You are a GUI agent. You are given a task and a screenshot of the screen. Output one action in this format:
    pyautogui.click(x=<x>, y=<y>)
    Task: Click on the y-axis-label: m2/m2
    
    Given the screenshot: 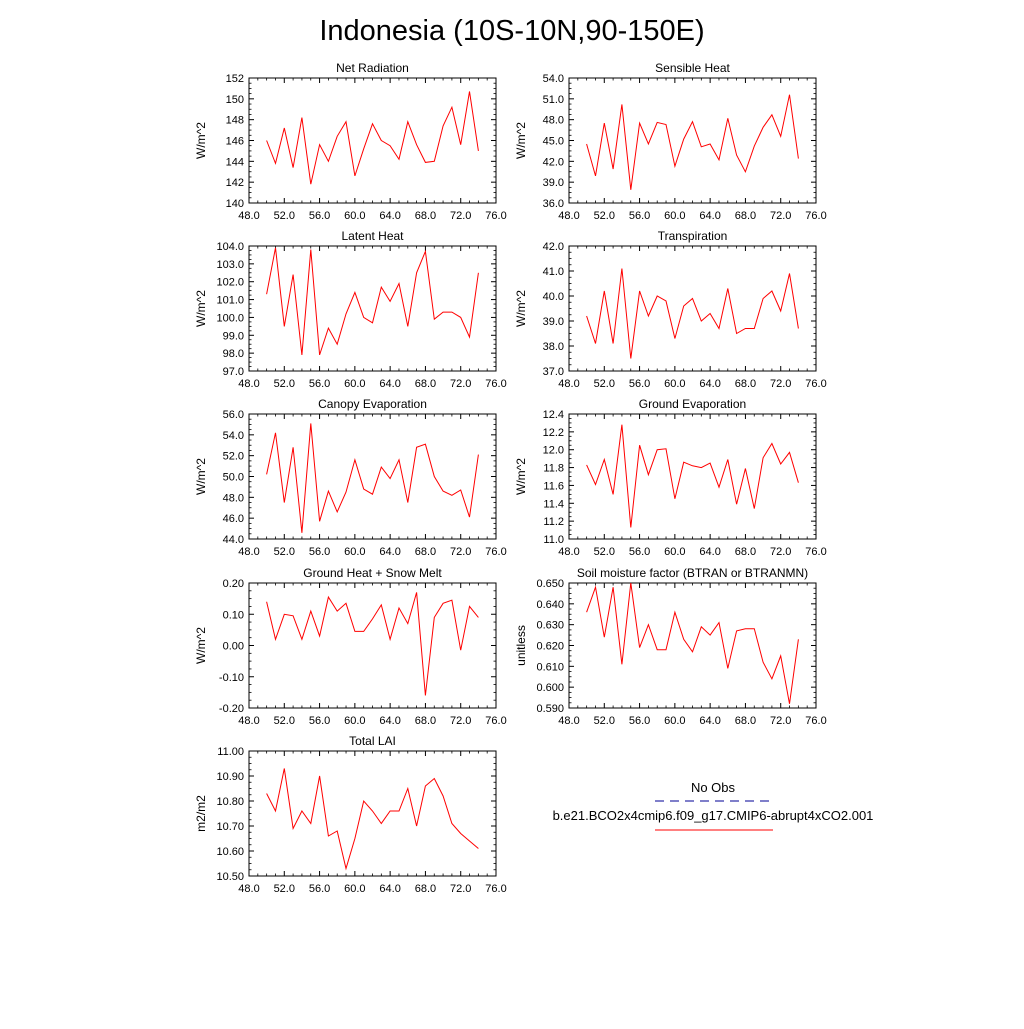 What is the action you would take?
    pyautogui.click(x=201, y=813)
    